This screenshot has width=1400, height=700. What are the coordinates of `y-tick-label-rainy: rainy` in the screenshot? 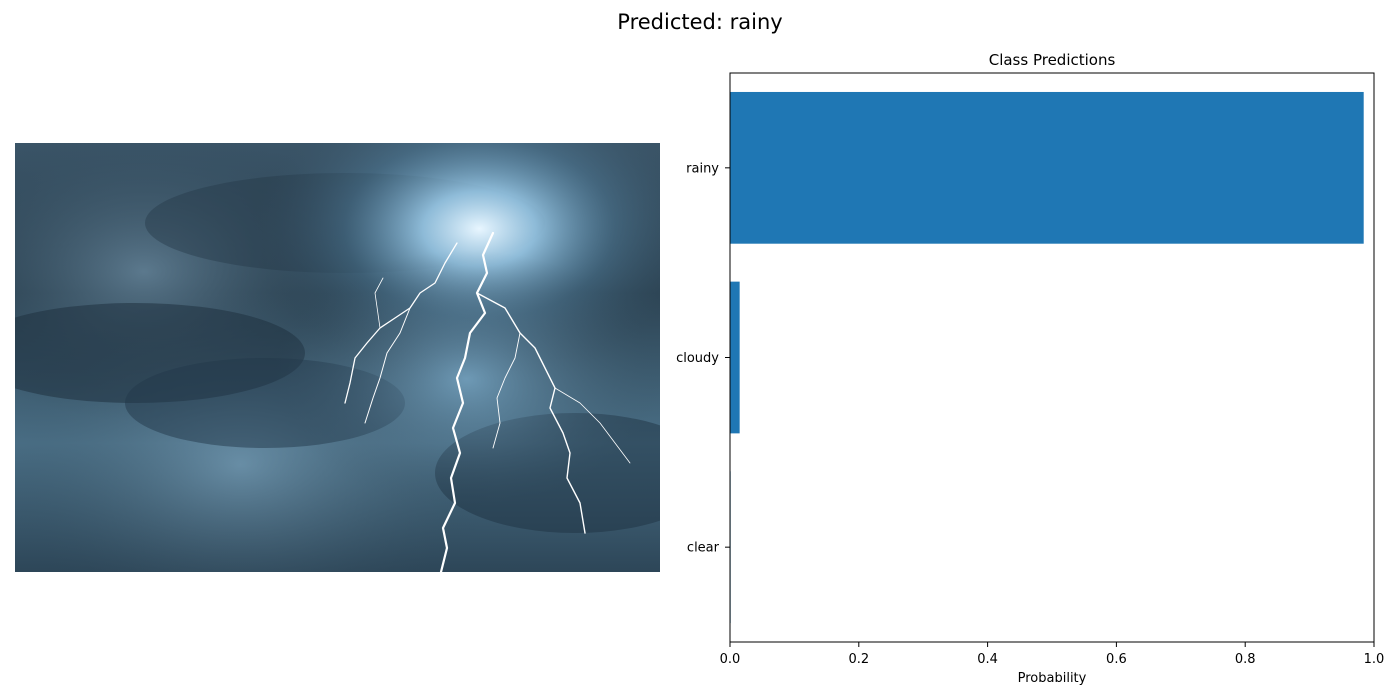 It's located at (702, 168).